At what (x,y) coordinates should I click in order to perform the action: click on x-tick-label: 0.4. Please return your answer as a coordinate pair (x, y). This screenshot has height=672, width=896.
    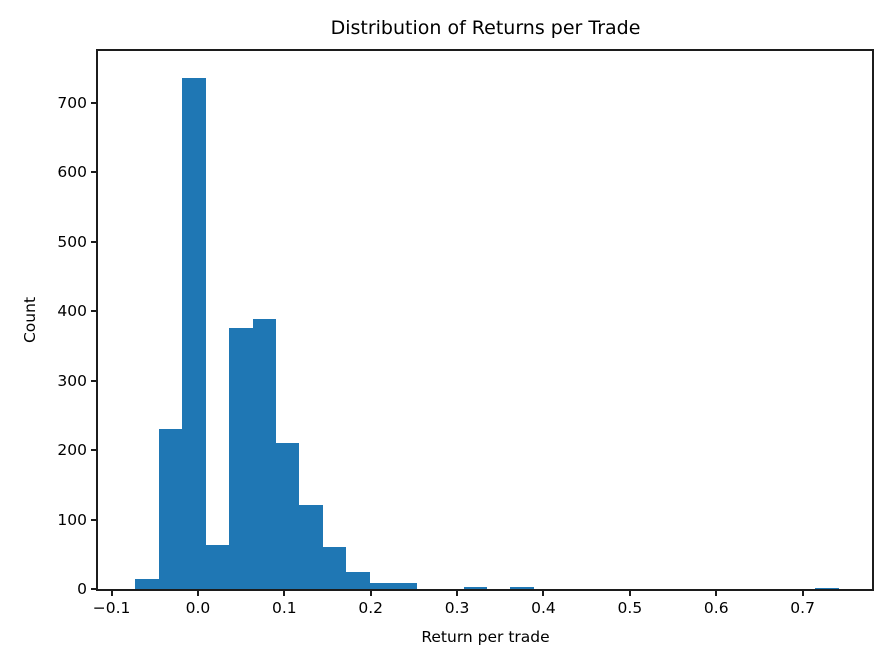
    Looking at the image, I should click on (543, 608).